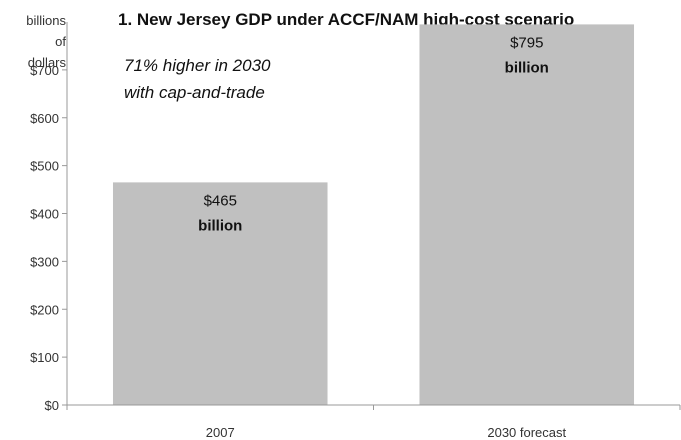 This screenshot has width=681, height=440. What do you see at coordinates (44, 357) in the screenshot?
I see `y-tick-label: $100` at bounding box center [44, 357].